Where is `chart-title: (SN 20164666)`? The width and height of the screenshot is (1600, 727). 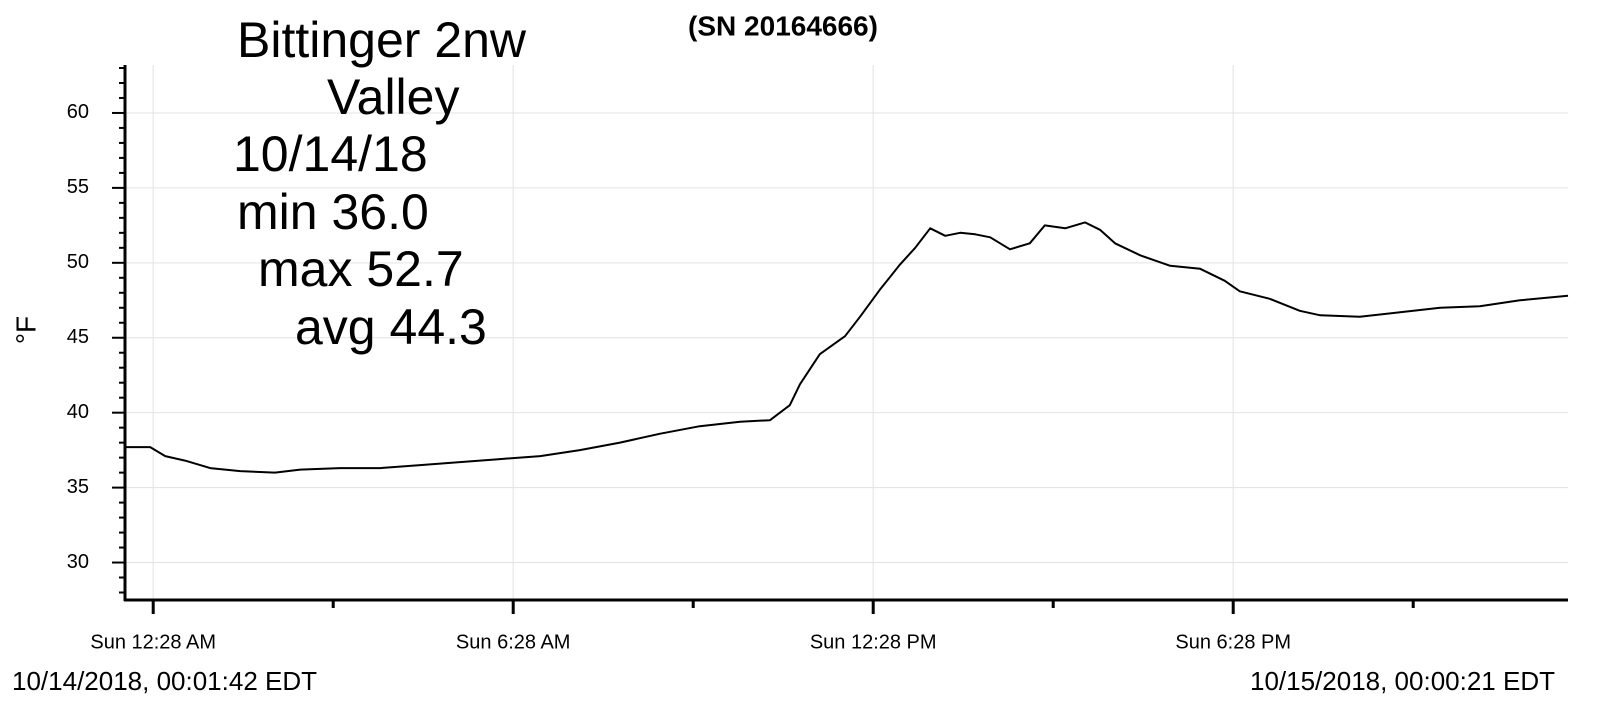
chart-title: (SN 20164666) is located at coordinates (783, 25).